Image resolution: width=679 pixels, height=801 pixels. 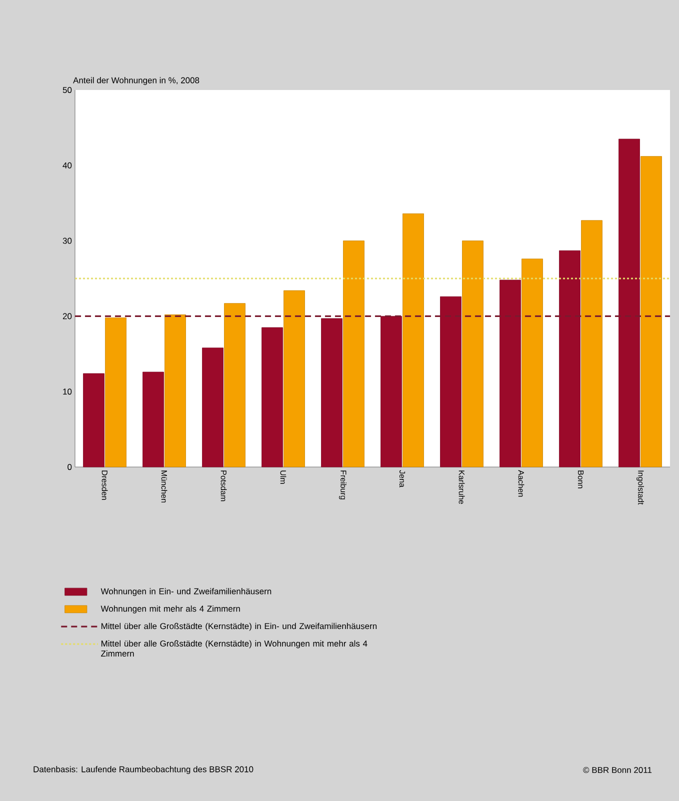 I want to click on x-tick-label: Bonn, so click(x=581, y=479).